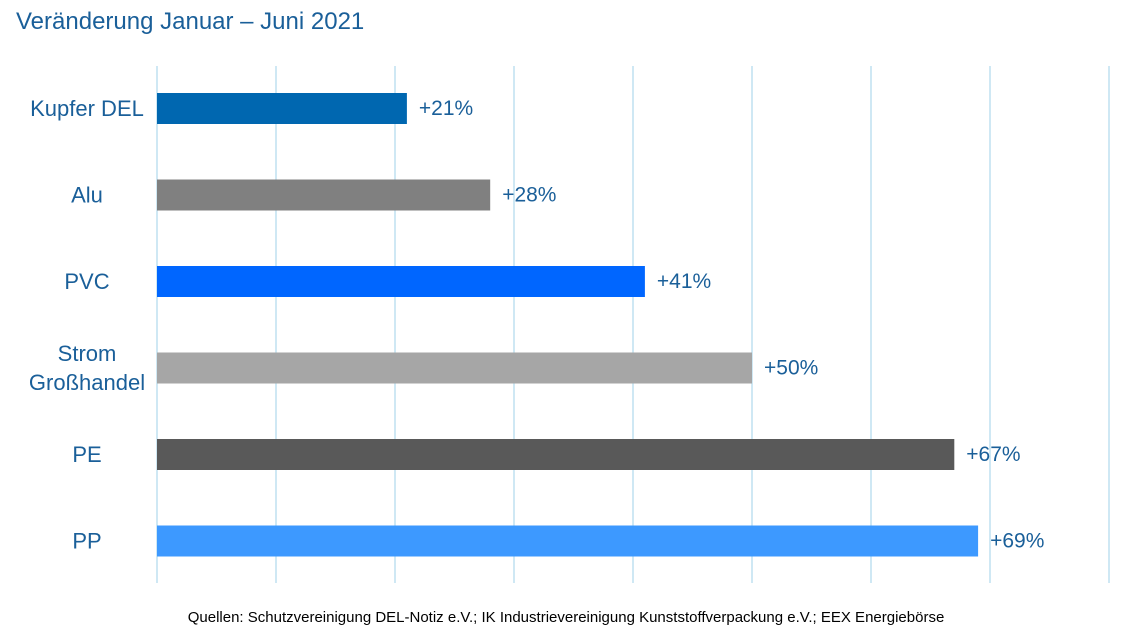 The image size is (1132, 637). I want to click on data-label: +69%, so click(1017, 541).